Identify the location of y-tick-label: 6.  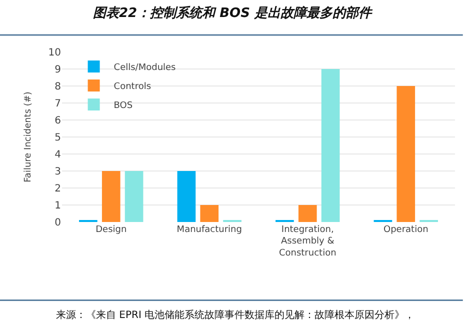
(57, 121).